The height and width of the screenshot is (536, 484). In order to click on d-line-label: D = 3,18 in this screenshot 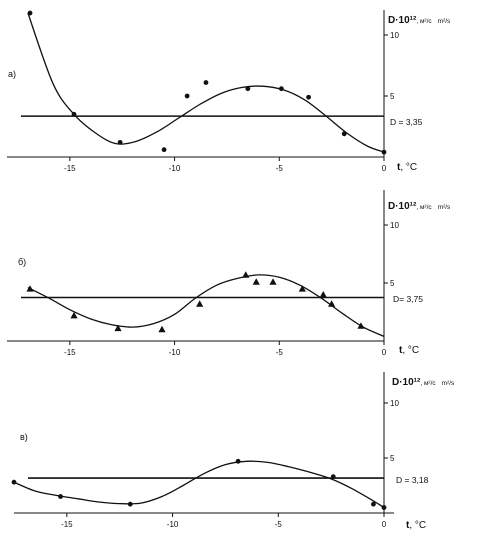, I will do `click(412, 480)`.